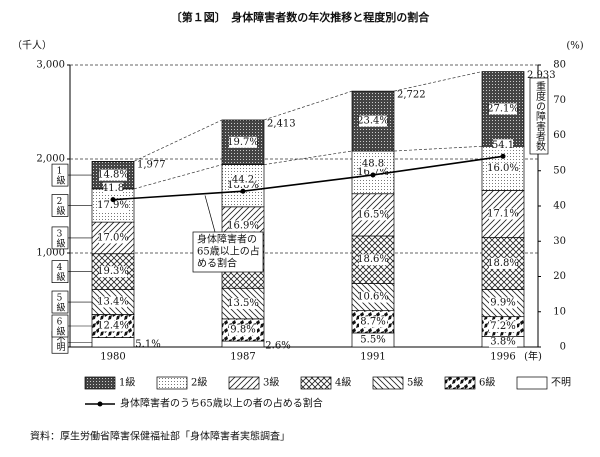 Image resolution: width=600 pixels, height=457 pixels. Describe the element at coordinates (32, 46) in the screenshot. I see `y-axis-label: （千人）` at that location.